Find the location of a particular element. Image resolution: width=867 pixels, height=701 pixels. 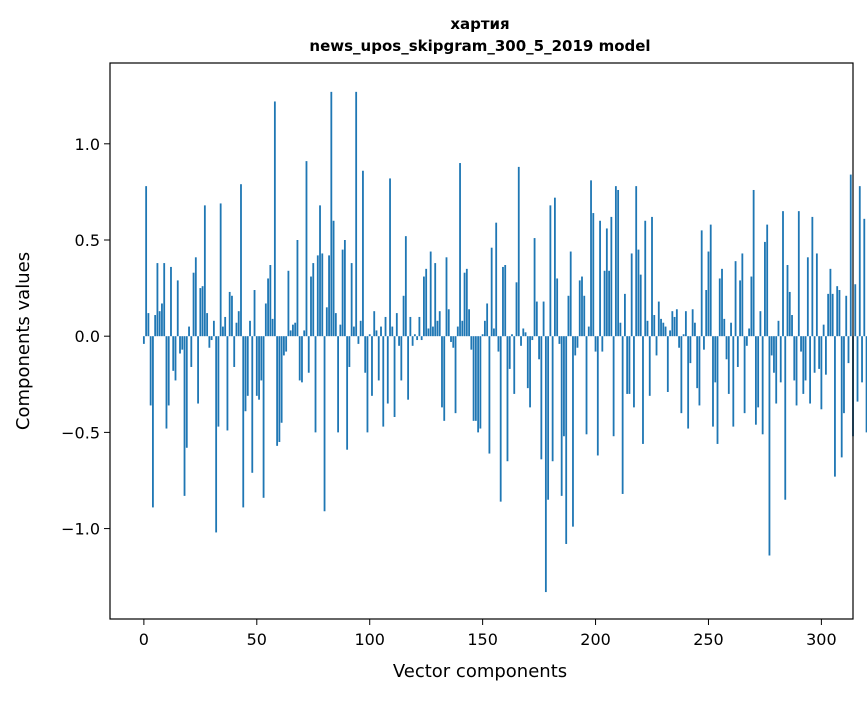

x-axis-ticks: 0 50 100 150 200 250 300 is located at coordinates (488, 634).